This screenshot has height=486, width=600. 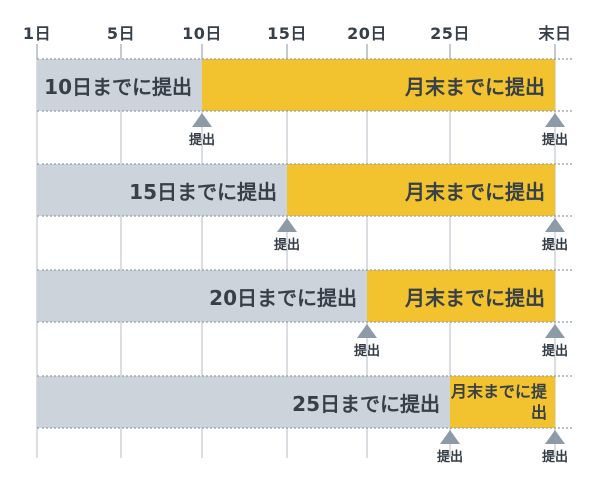 I want to click on bar-submit-by-20th: 20日までに提出, so click(x=202, y=296).